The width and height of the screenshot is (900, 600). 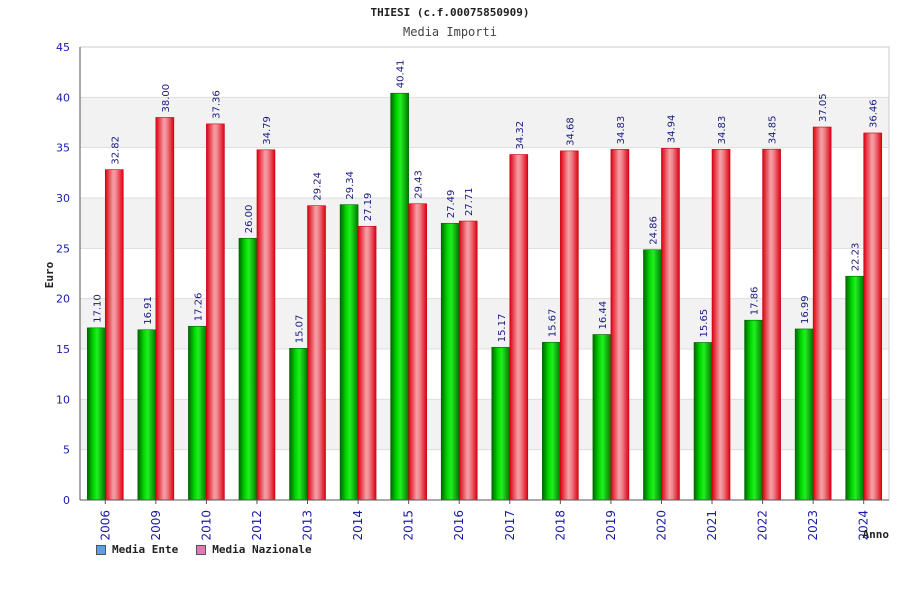 What do you see at coordinates (671, 129) in the screenshot?
I see `data-label: 34.94` at bounding box center [671, 129].